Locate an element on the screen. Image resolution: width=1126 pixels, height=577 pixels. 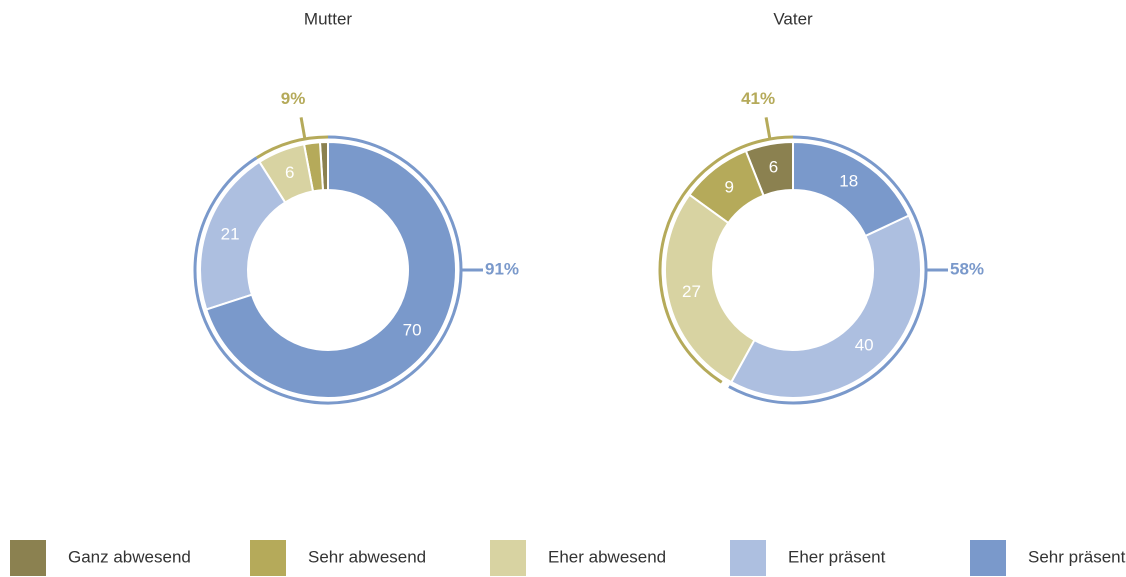
legend-label: Sehr präsent is located at coordinates (1077, 556).